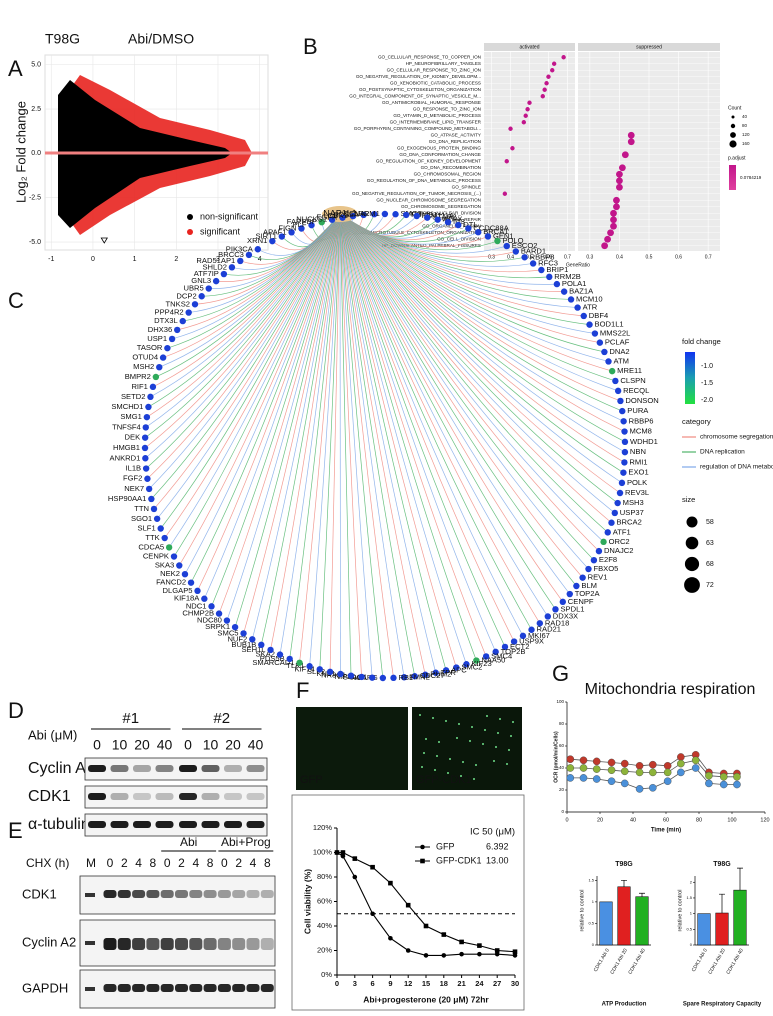 The image size is (773, 1016). Describe the element at coordinates (253, 863) in the screenshot. I see `time-label: 4` at that location.